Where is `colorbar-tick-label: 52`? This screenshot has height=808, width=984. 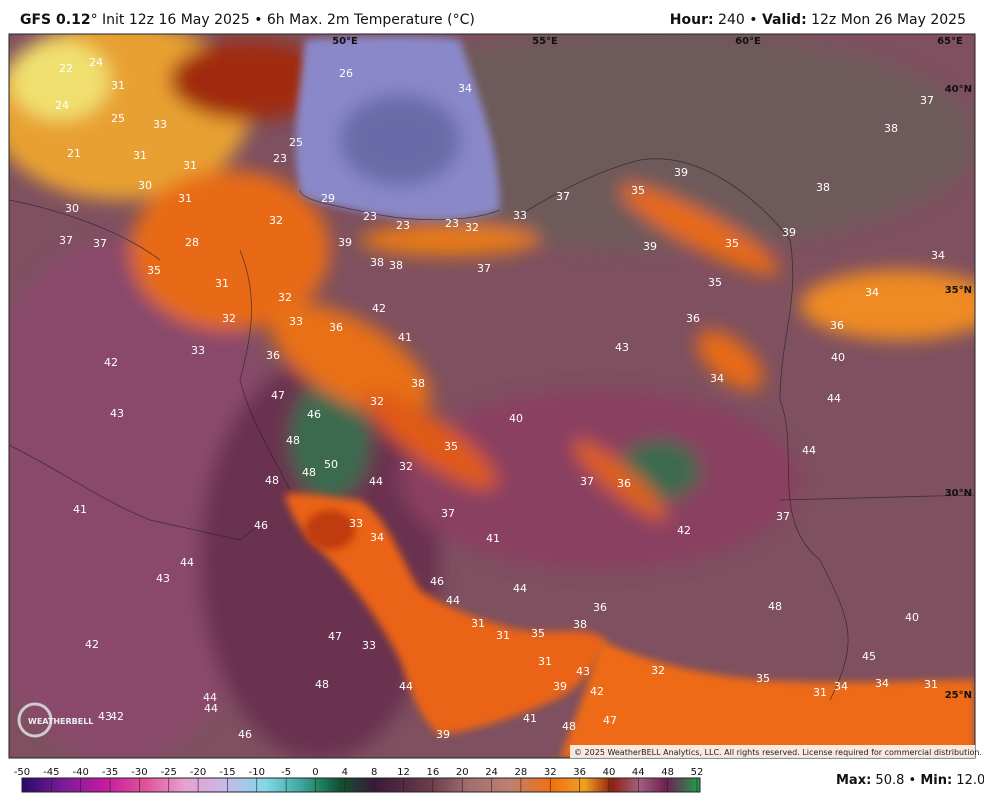 colorbar-tick-label: 52 is located at coordinates (697, 772).